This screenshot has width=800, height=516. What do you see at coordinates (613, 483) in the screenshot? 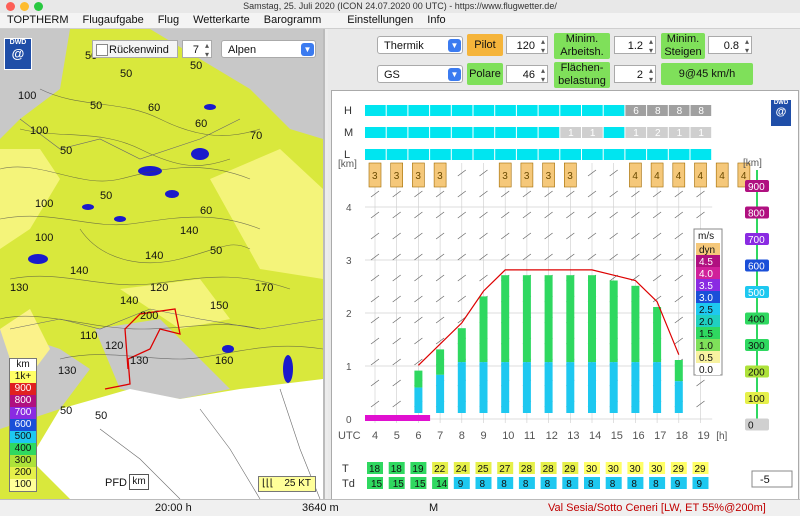
I see `dewpoint-cell` at bounding box center [613, 483].